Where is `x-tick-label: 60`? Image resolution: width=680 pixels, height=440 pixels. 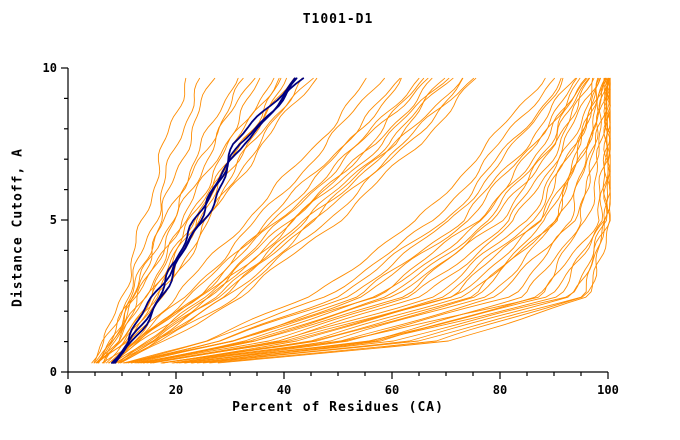
x-tick-label: 60 is located at coordinates (392, 390).